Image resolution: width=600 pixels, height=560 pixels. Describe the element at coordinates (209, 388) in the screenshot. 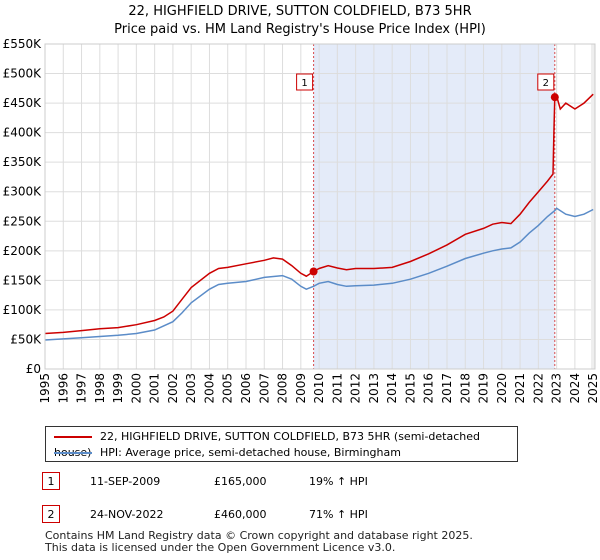

I see `x-tick-label: 2004` at that location.